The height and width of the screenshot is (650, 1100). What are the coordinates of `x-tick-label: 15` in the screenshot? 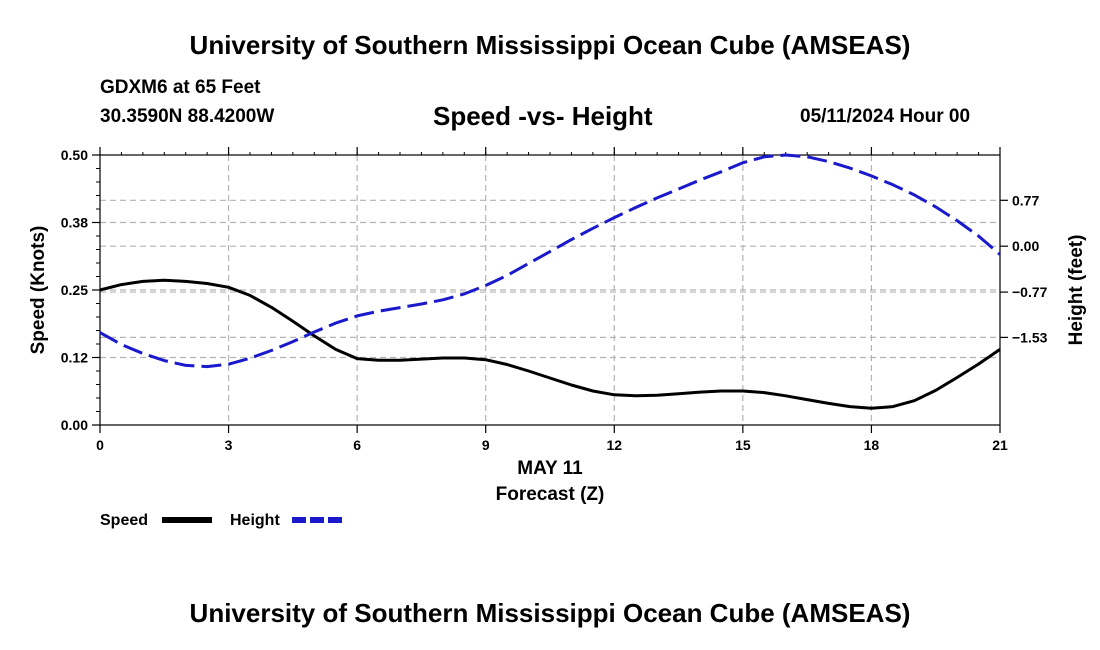 It's located at (743, 445).